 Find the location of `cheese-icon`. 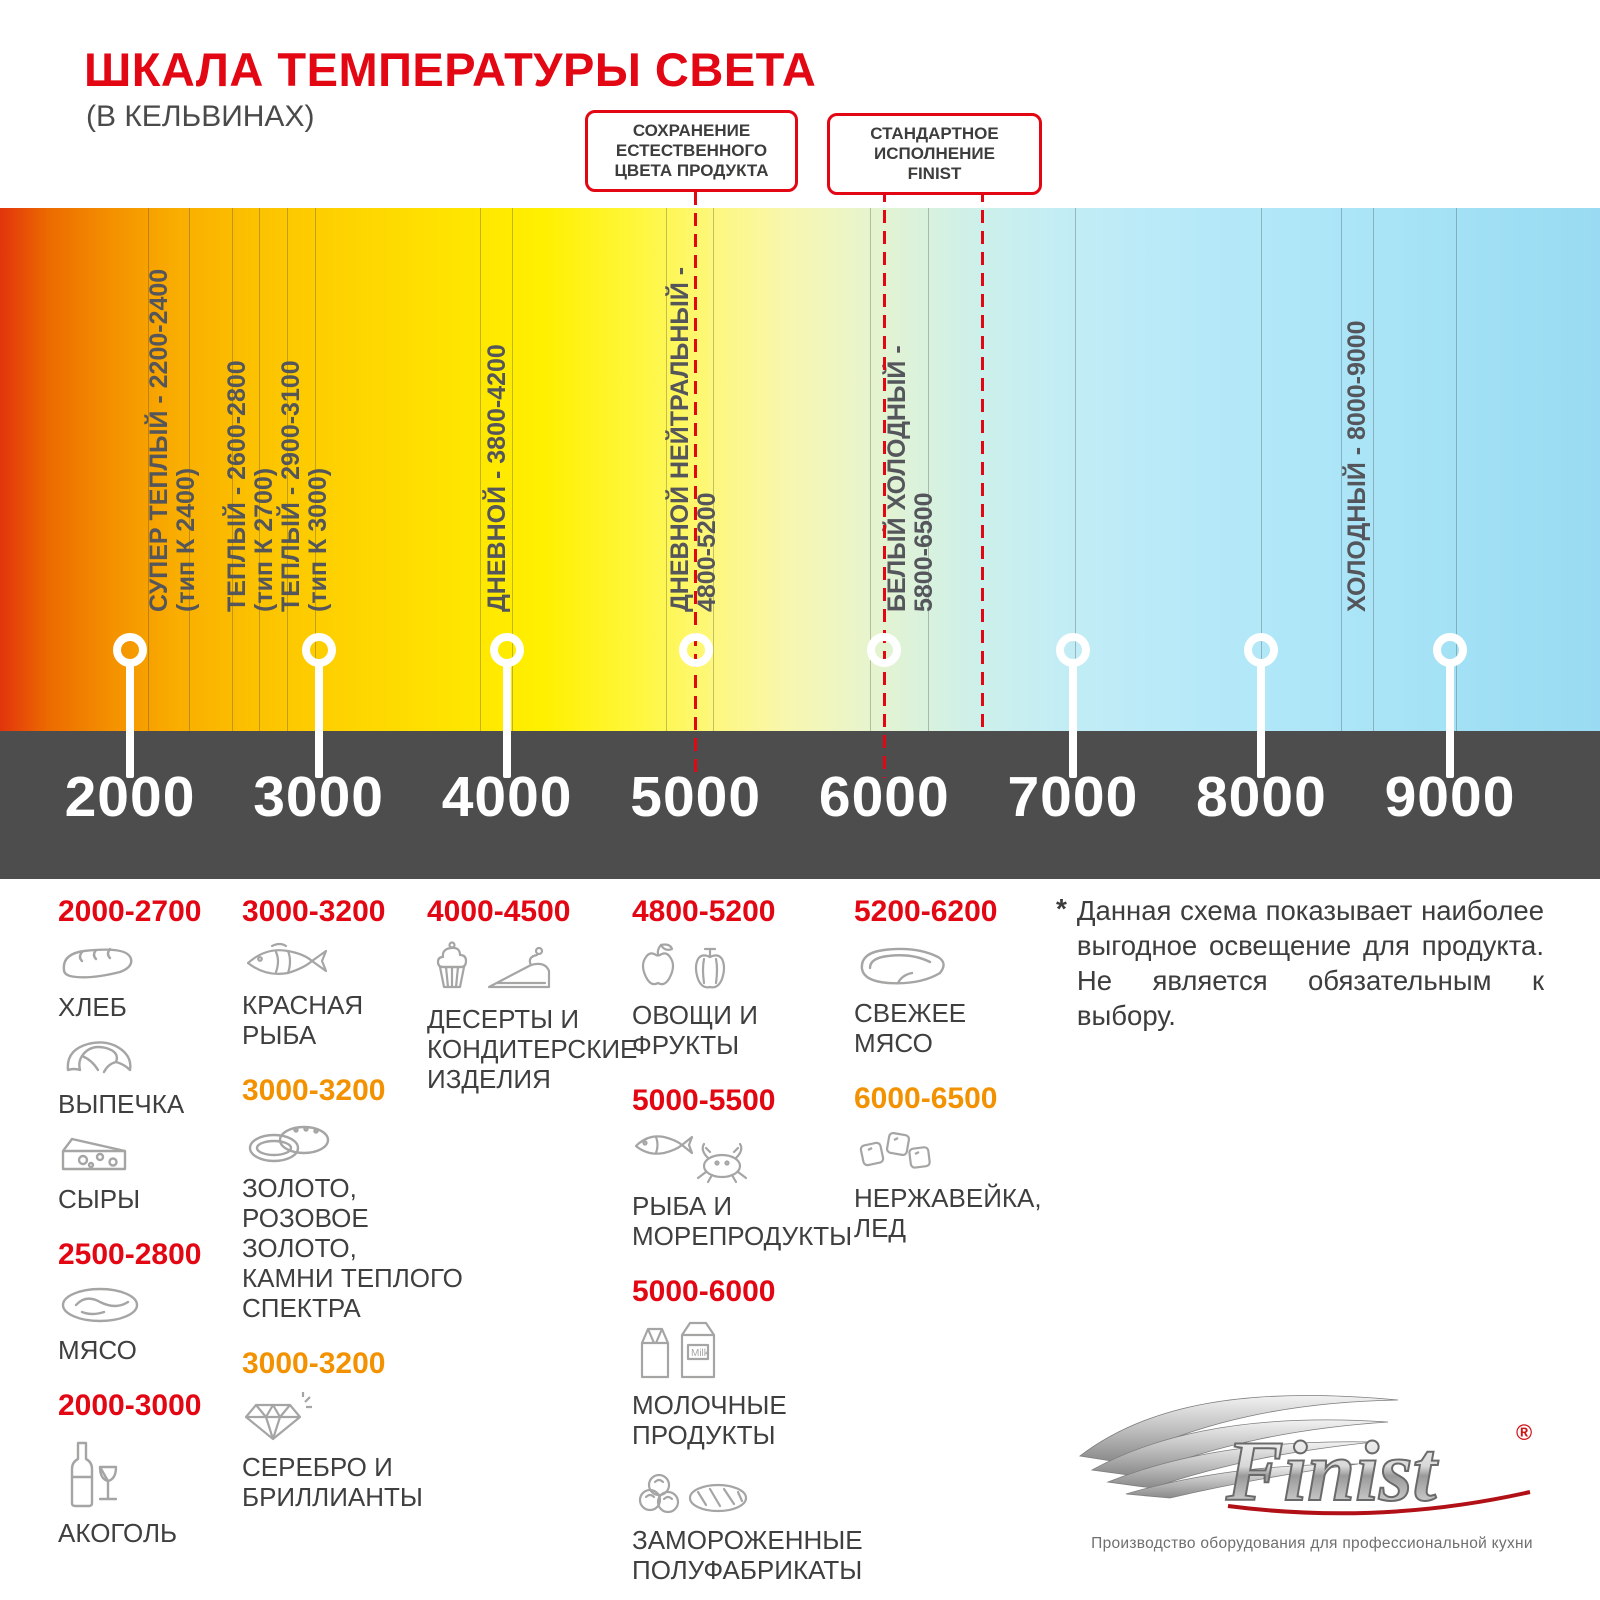

cheese-icon is located at coordinates (147, 1155).